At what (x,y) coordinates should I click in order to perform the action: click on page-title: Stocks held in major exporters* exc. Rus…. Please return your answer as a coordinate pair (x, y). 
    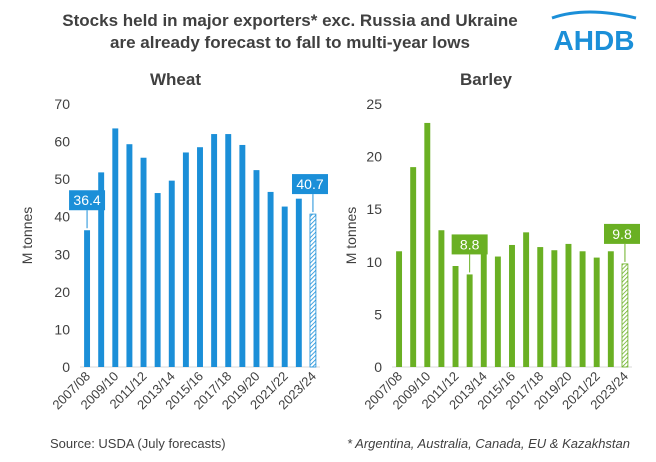
    Looking at the image, I should click on (290, 32).